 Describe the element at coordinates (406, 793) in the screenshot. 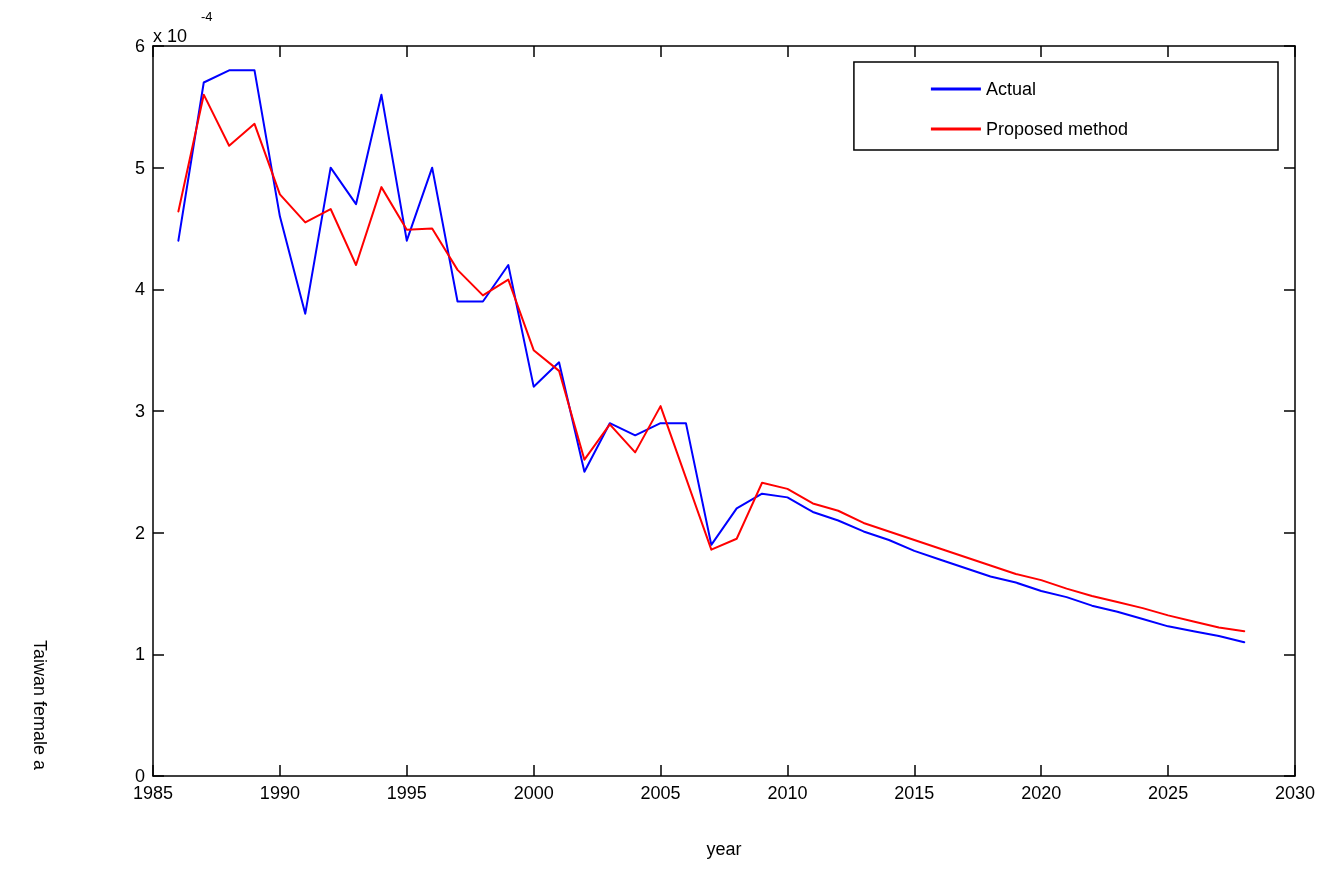

I see `x-tick-label: 1995` at that location.